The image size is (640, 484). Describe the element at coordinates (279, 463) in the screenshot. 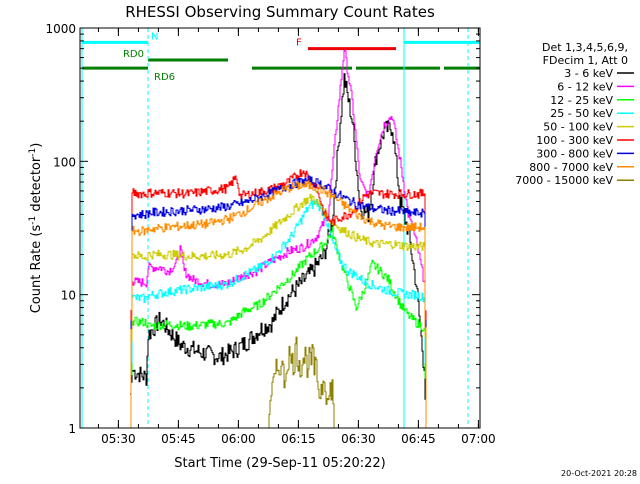

I see `x-axis-label: Start Time (29-Sep-11 05:20:22)` at that location.